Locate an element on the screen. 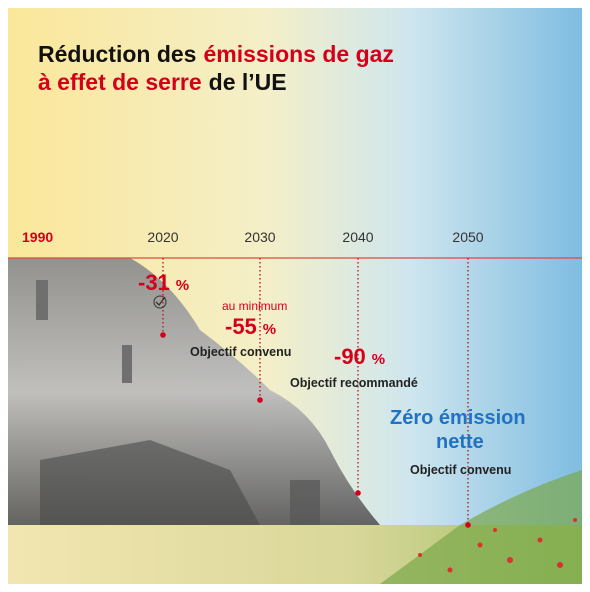 The width and height of the screenshot is (590, 592). year-label: 2030 is located at coordinates (259, 237).